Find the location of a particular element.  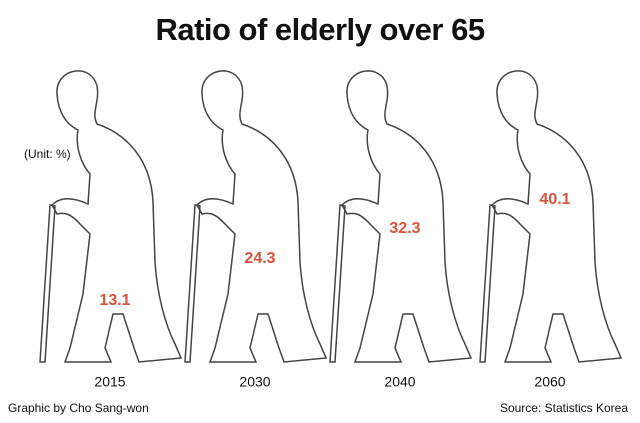

category-label: 2060 is located at coordinates (549, 382).